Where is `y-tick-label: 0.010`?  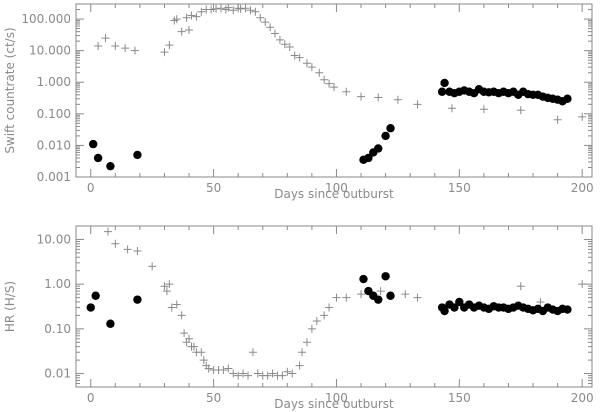
y-tick-label: 0.010 is located at coordinates (54, 145).